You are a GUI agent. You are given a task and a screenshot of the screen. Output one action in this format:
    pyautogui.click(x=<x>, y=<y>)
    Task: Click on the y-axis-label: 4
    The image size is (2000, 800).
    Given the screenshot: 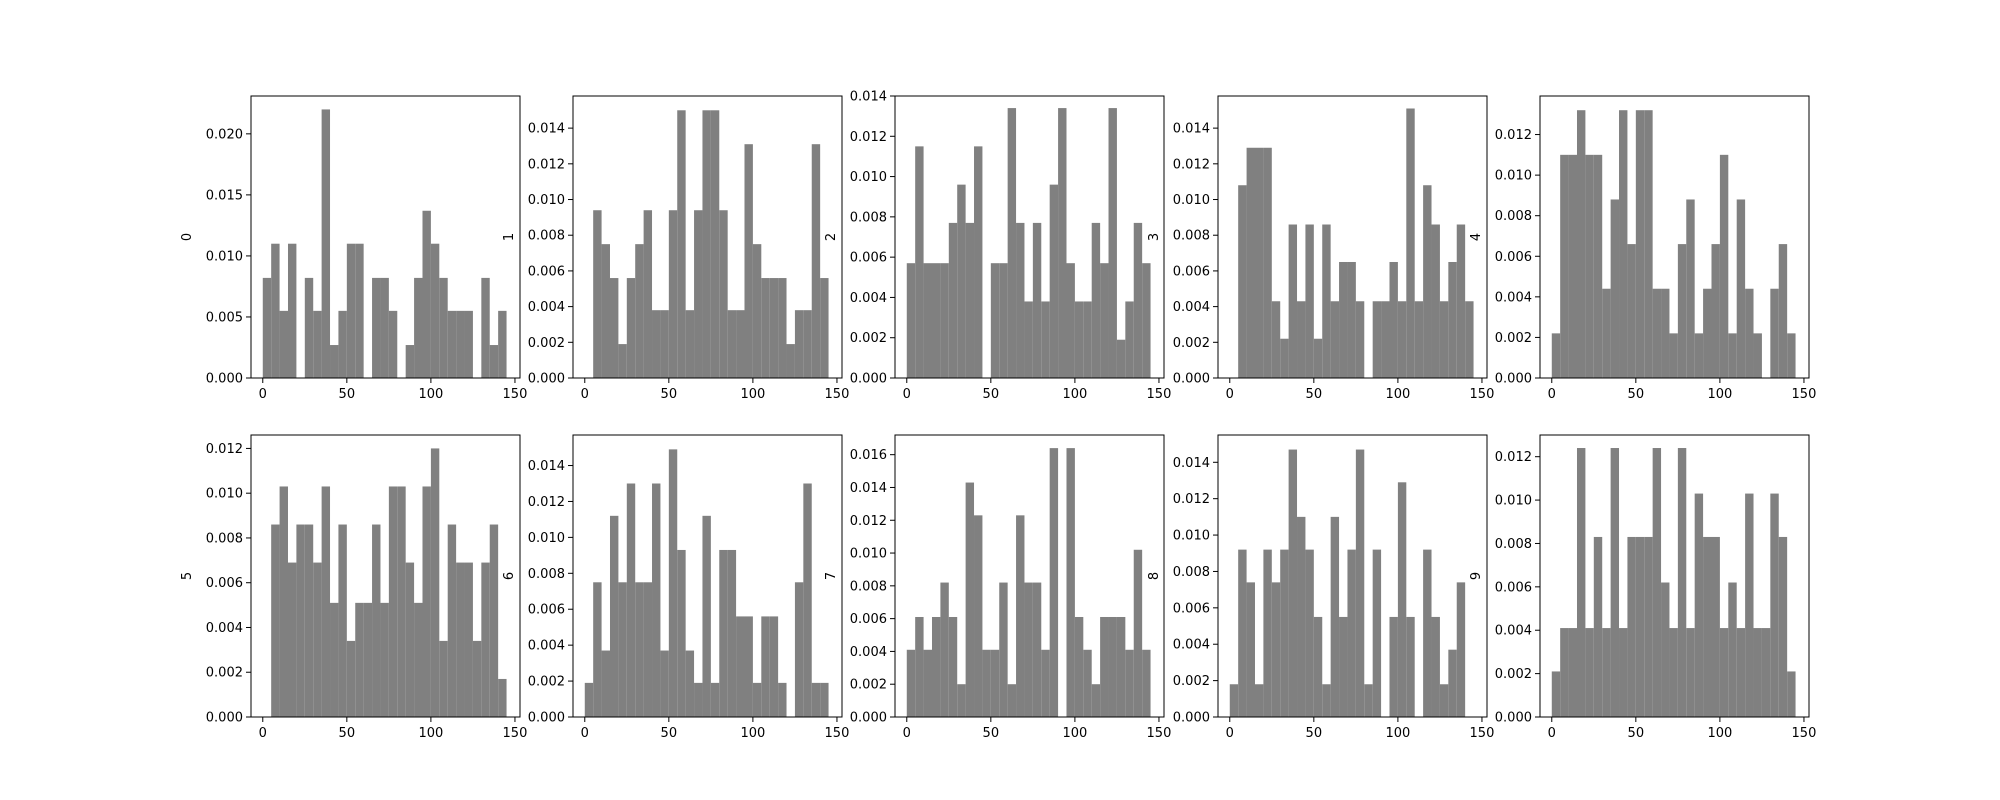 What is the action you would take?
    pyautogui.click(x=1476, y=237)
    